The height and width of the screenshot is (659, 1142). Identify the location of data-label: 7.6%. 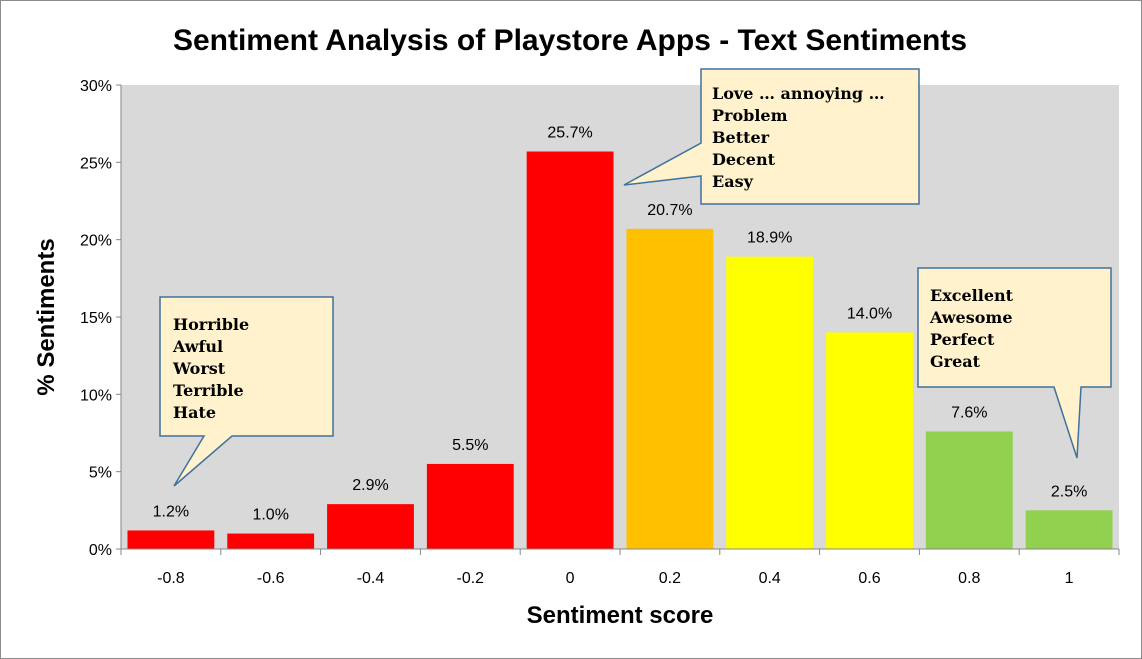
(969, 412).